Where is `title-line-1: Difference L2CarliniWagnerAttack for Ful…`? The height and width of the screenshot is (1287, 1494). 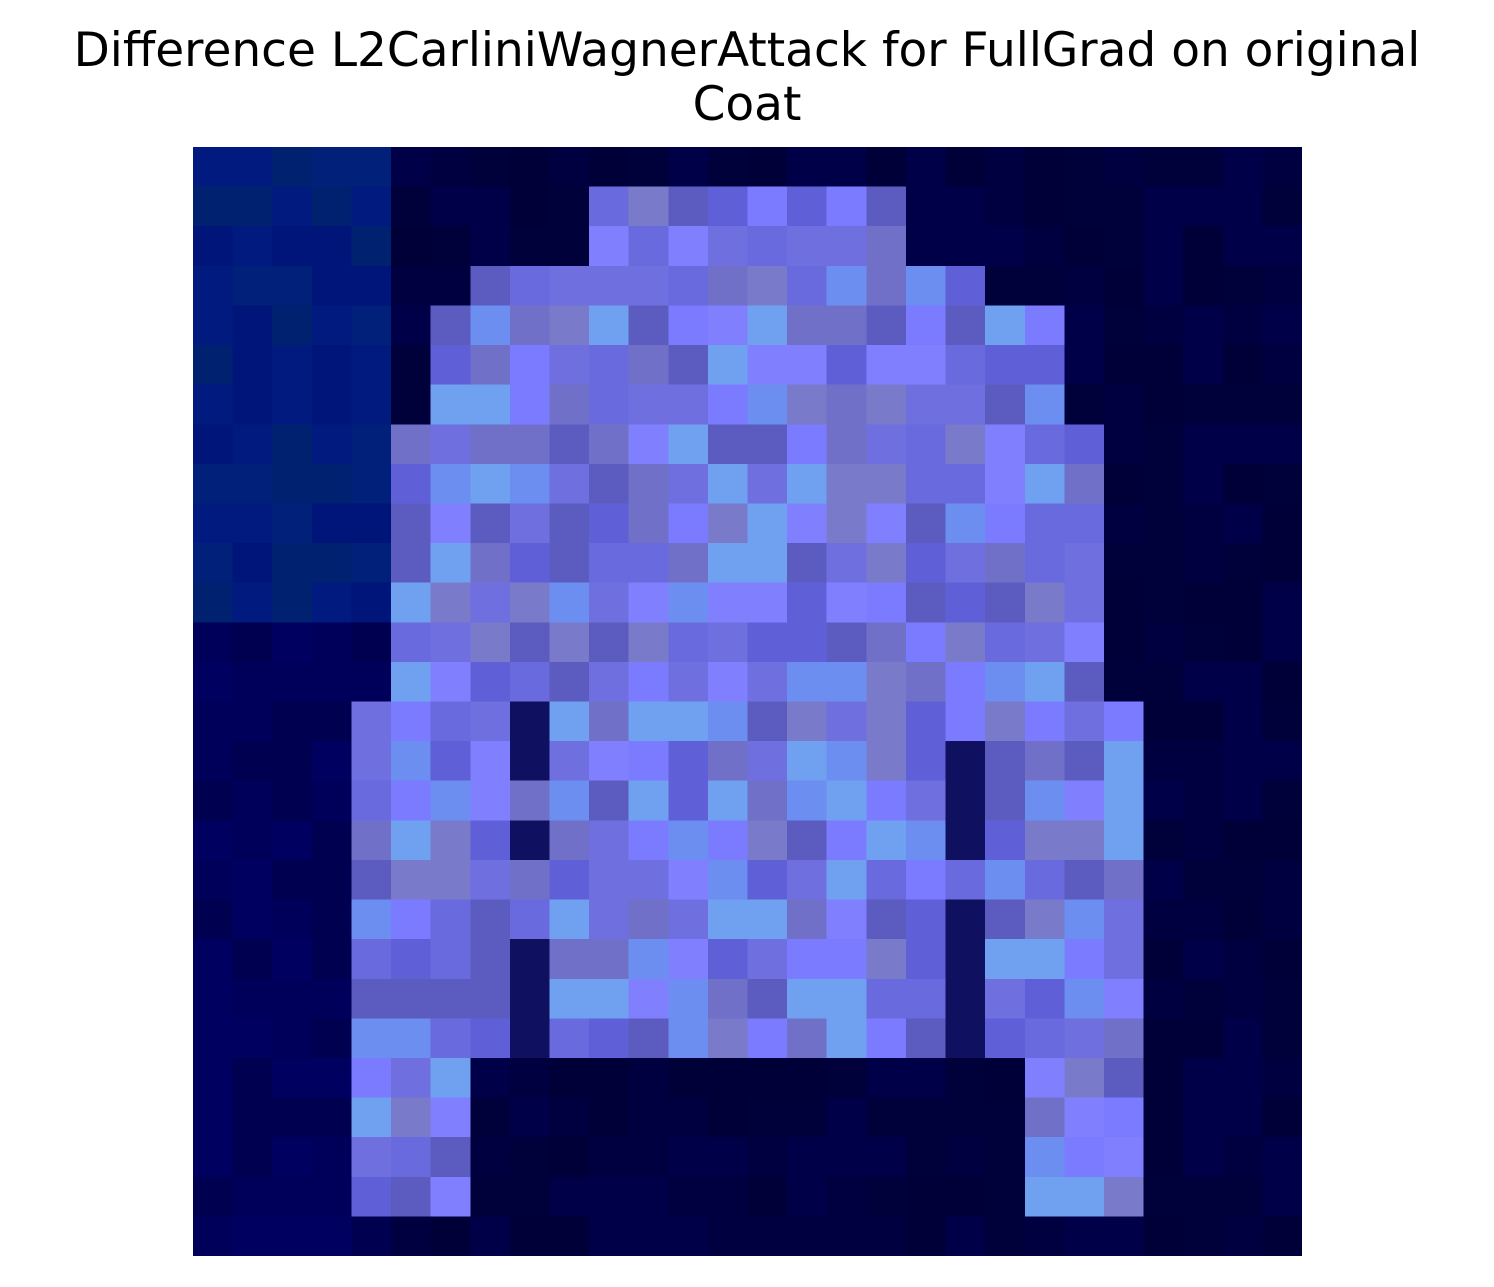 title-line-1: Difference L2CarliniWagnerAttack for Ful… is located at coordinates (747, 51).